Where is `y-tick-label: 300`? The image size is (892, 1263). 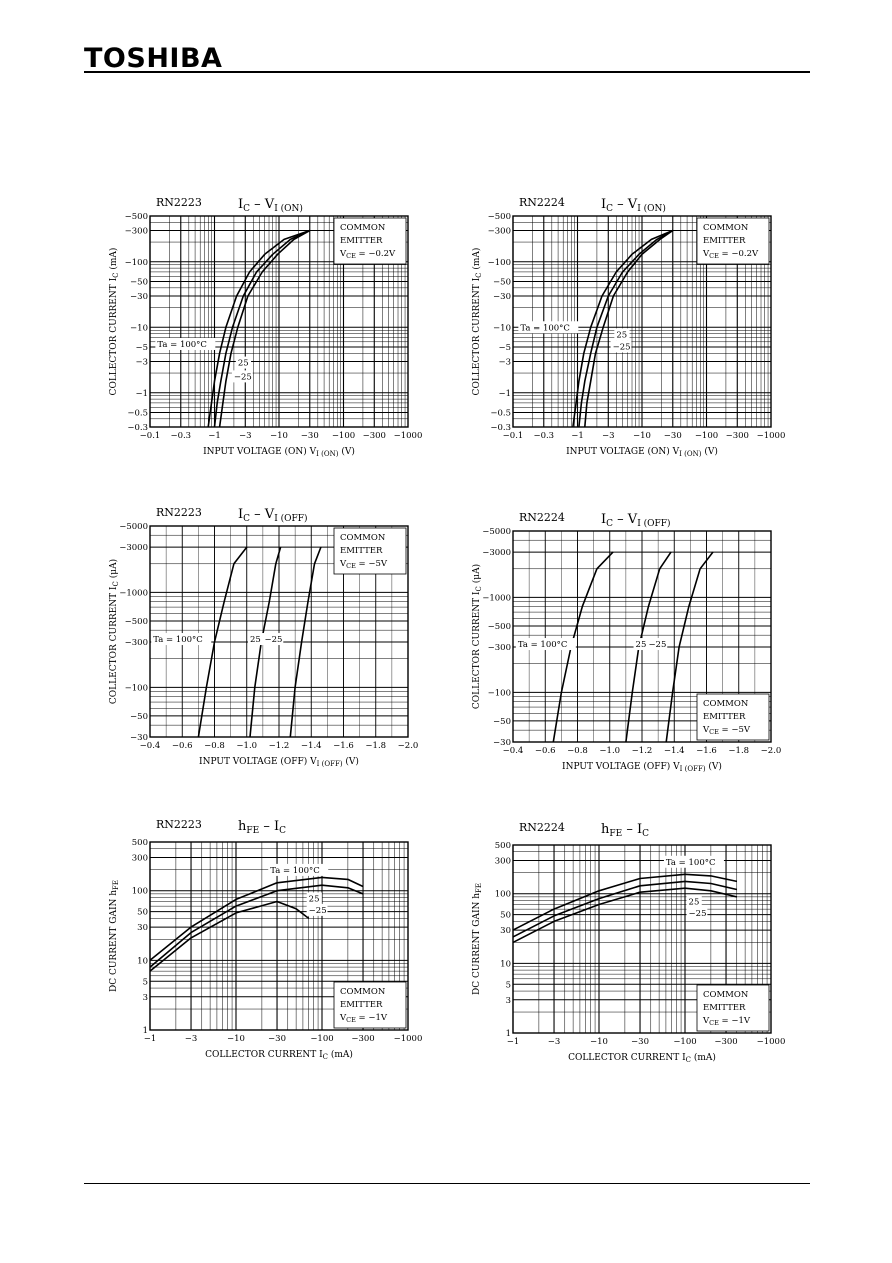 y-tick-label: 300 is located at coordinates (503, 861).